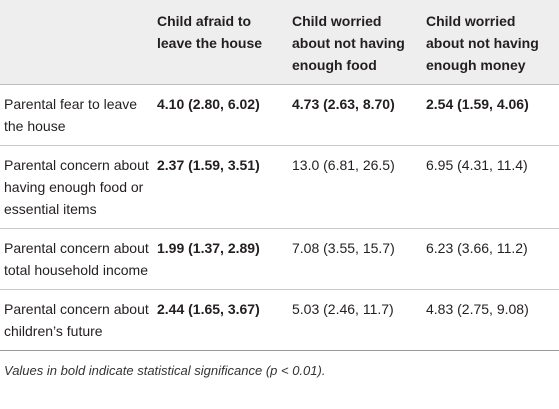  Describe the element at coordinates (490, 115) in the screenshot. I see `cell: 2.54 (1.59, 4.06)` at that location.